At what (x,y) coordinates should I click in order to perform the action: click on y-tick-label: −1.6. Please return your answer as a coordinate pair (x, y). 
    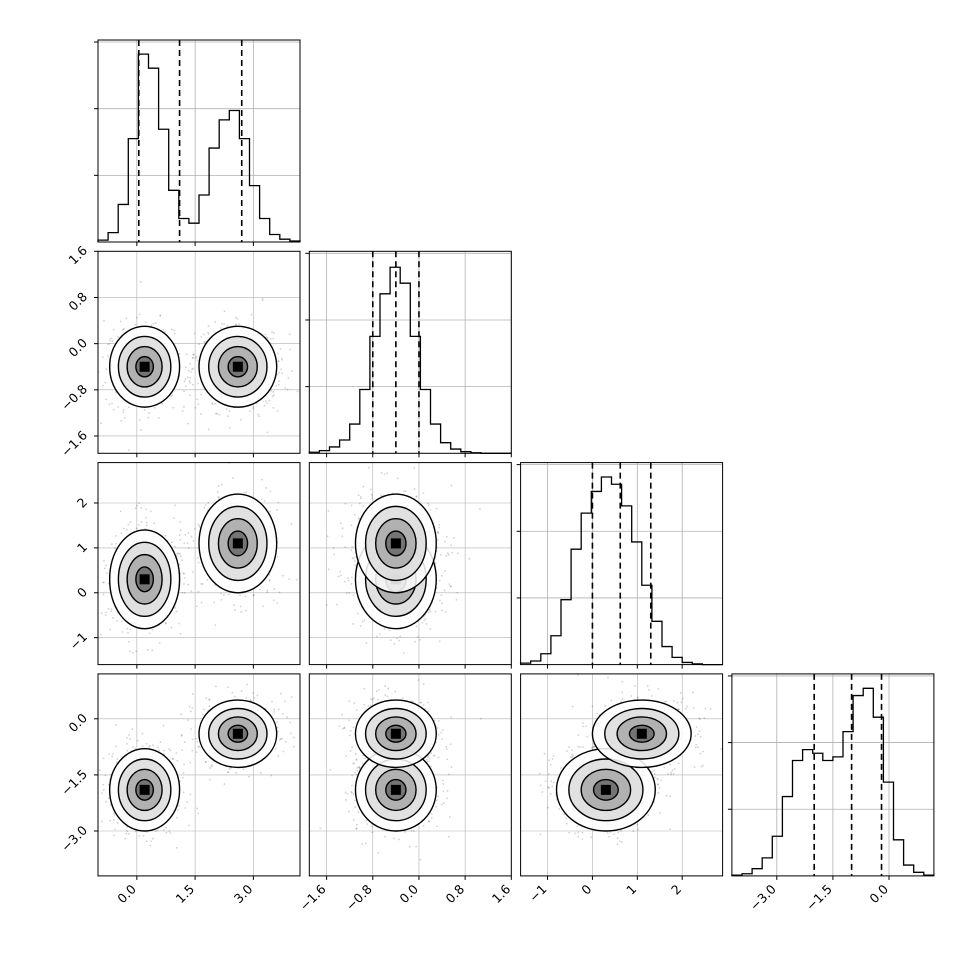
    Looking at the image, I should click on (74, 443).